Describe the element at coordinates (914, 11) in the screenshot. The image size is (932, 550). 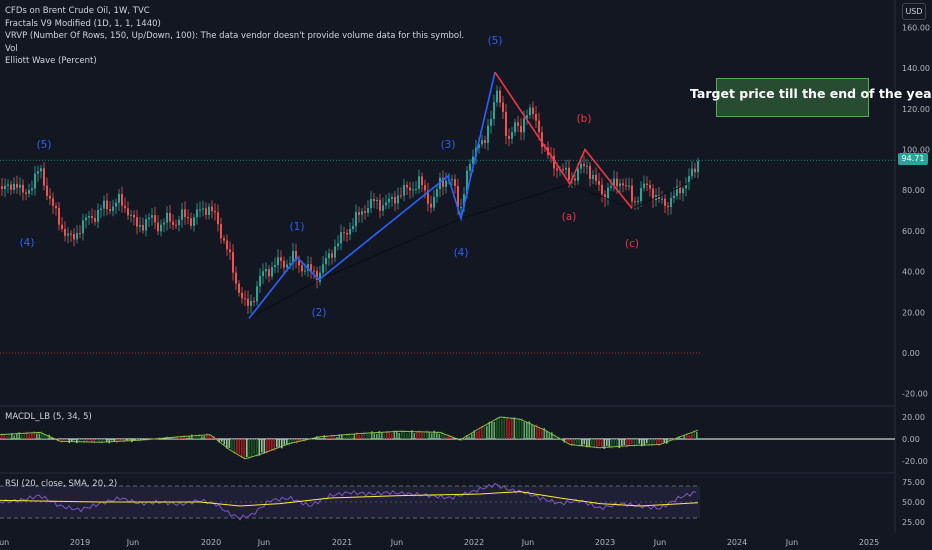
I see `currency-button: USD` at that location.